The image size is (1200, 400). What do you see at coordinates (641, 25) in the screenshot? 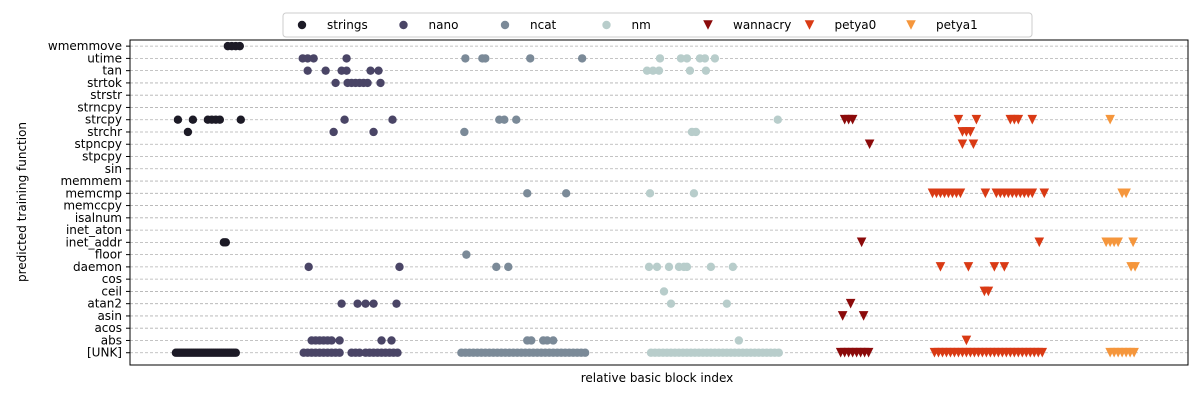
I see `legend-label: nm` at bounding box center [641, 25].